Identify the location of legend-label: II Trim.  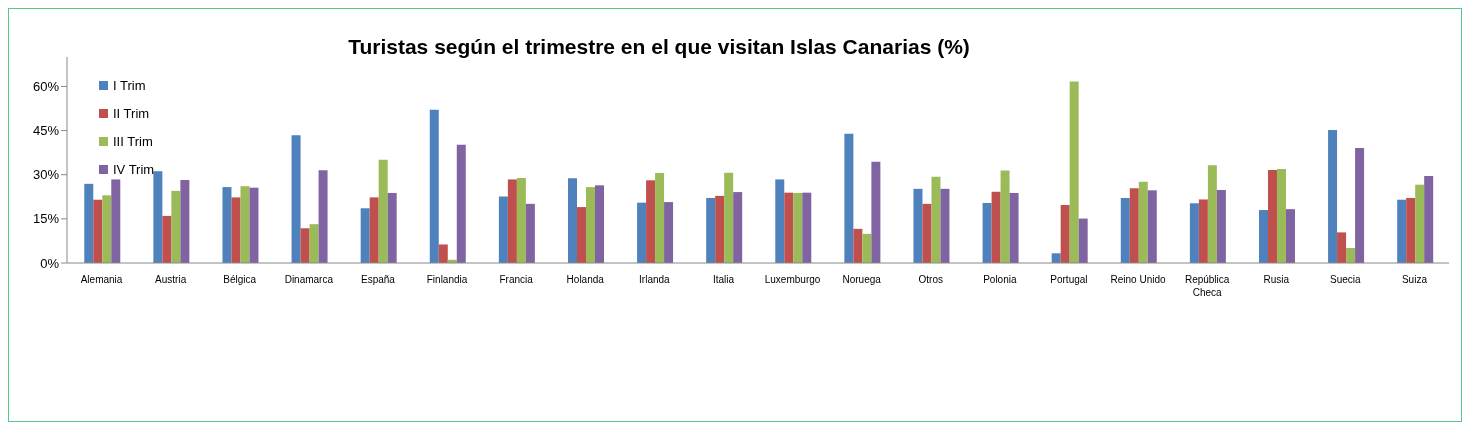
(131, 113).